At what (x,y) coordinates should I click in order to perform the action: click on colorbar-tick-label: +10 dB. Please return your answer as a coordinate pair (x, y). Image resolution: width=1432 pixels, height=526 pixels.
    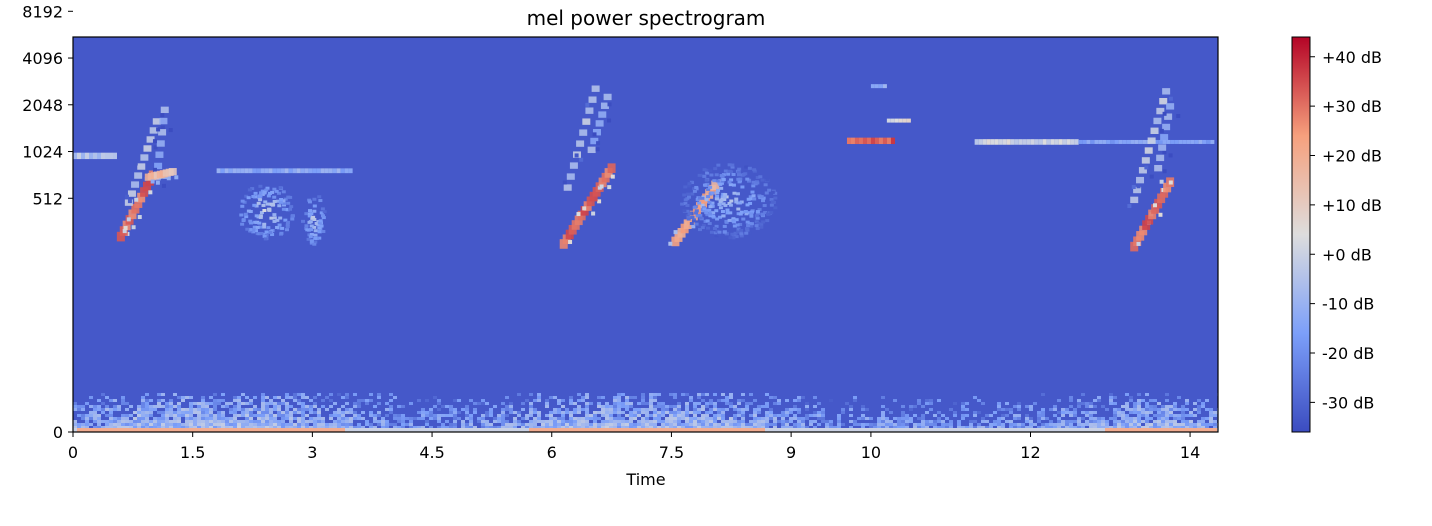
    Looking at the image, I should click on (1352, 205).